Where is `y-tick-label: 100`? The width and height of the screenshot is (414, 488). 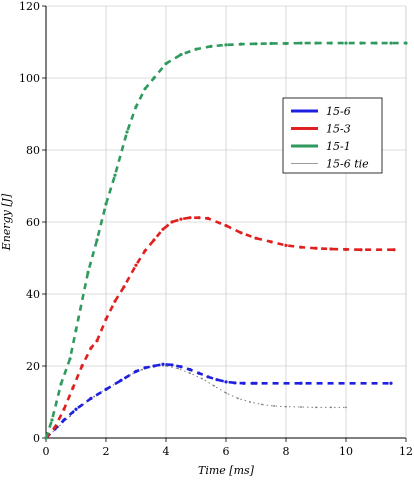
y-tick-label: 100 is located at coordinates (29, 78).